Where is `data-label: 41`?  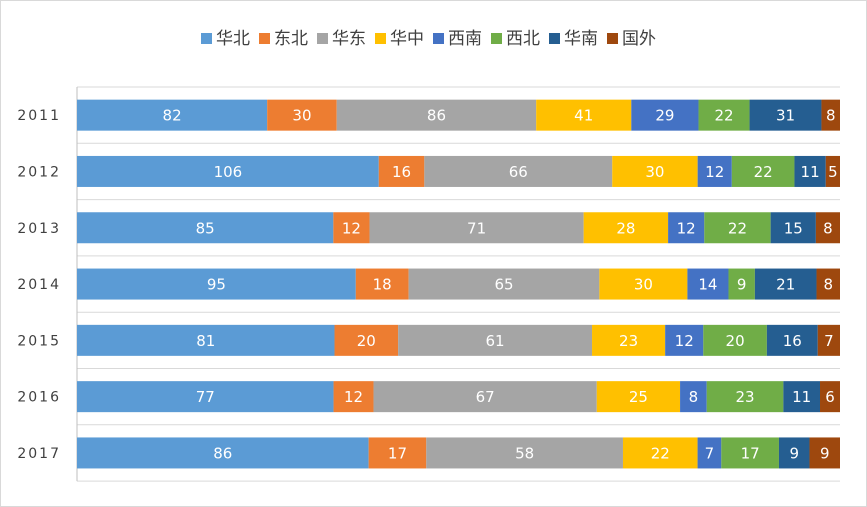 data-label: 41 is located at coordinates (583, 116).